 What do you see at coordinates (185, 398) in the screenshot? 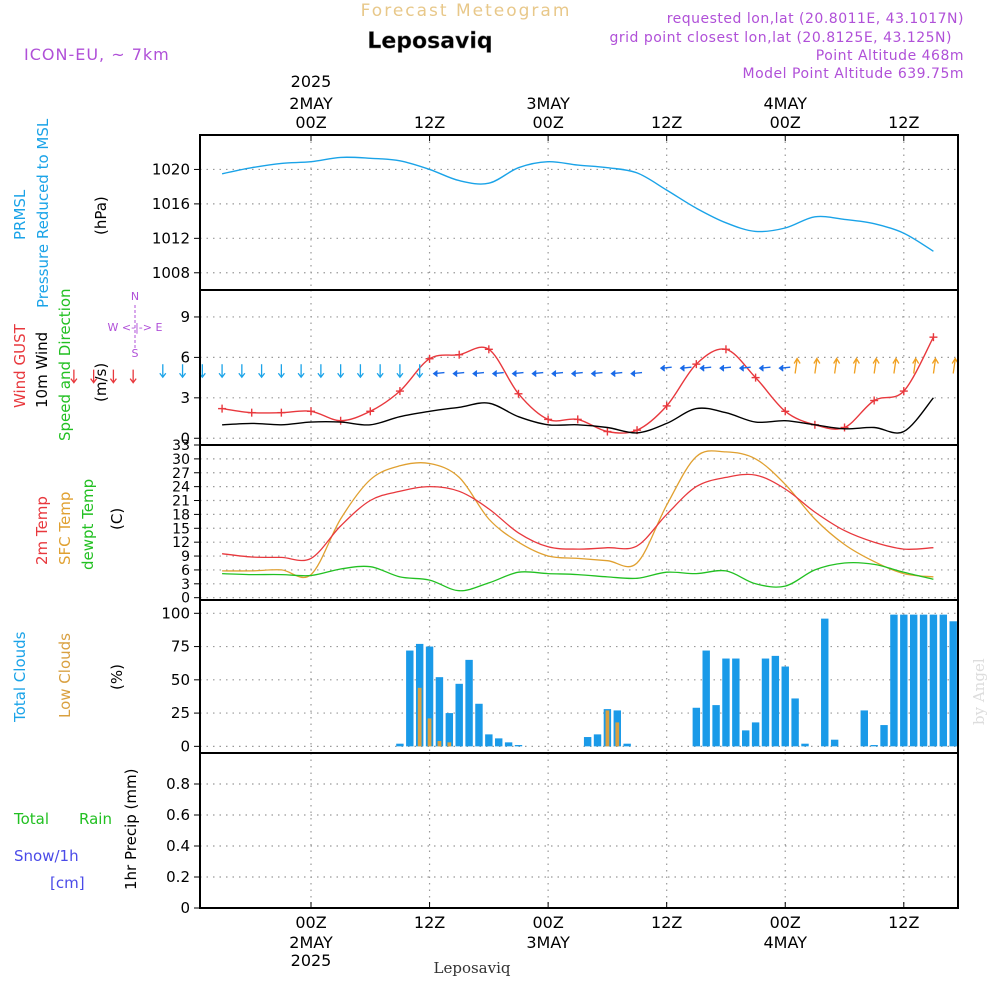
I see `y-tick-label: 3` at bounding box center [185, 398].